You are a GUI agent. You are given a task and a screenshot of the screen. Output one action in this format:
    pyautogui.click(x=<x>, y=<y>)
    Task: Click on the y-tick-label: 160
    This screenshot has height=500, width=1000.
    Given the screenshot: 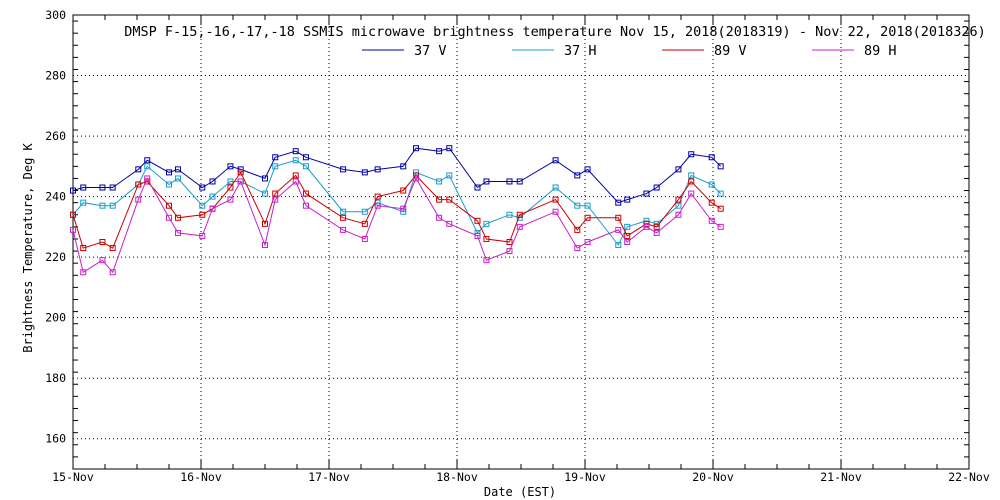 What is the action you would take?
    pyautogui.click(x=55, y=439)
    